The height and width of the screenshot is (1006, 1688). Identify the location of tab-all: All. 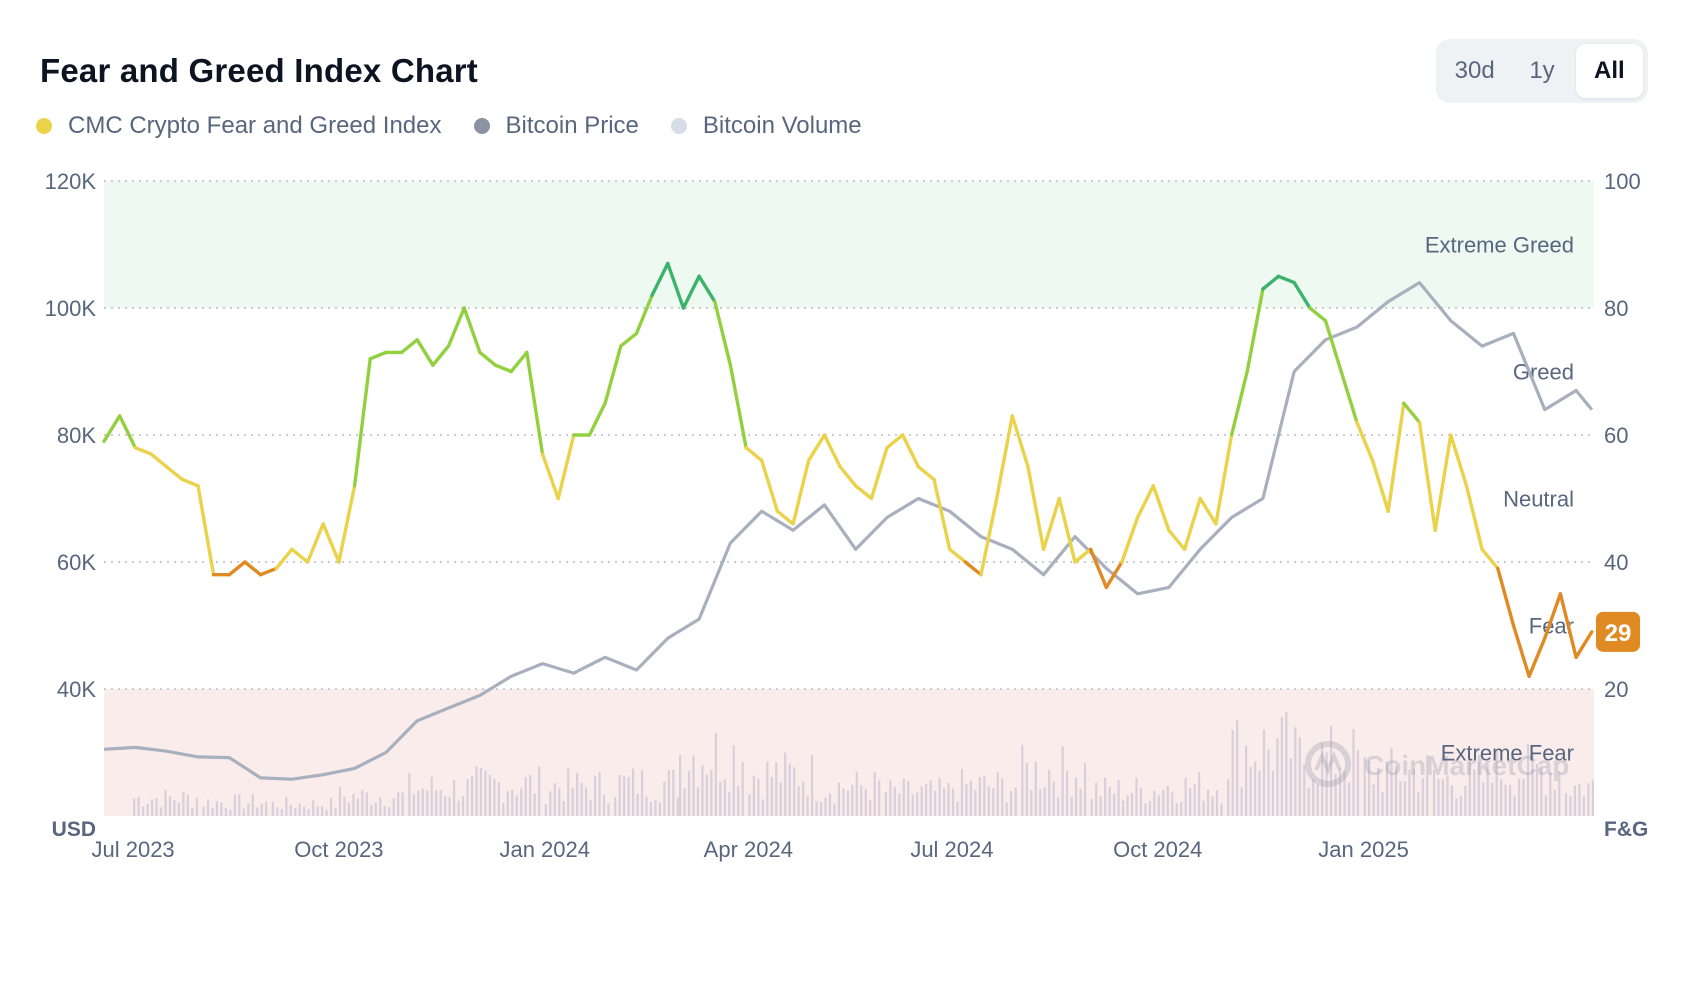
(1609, 71).